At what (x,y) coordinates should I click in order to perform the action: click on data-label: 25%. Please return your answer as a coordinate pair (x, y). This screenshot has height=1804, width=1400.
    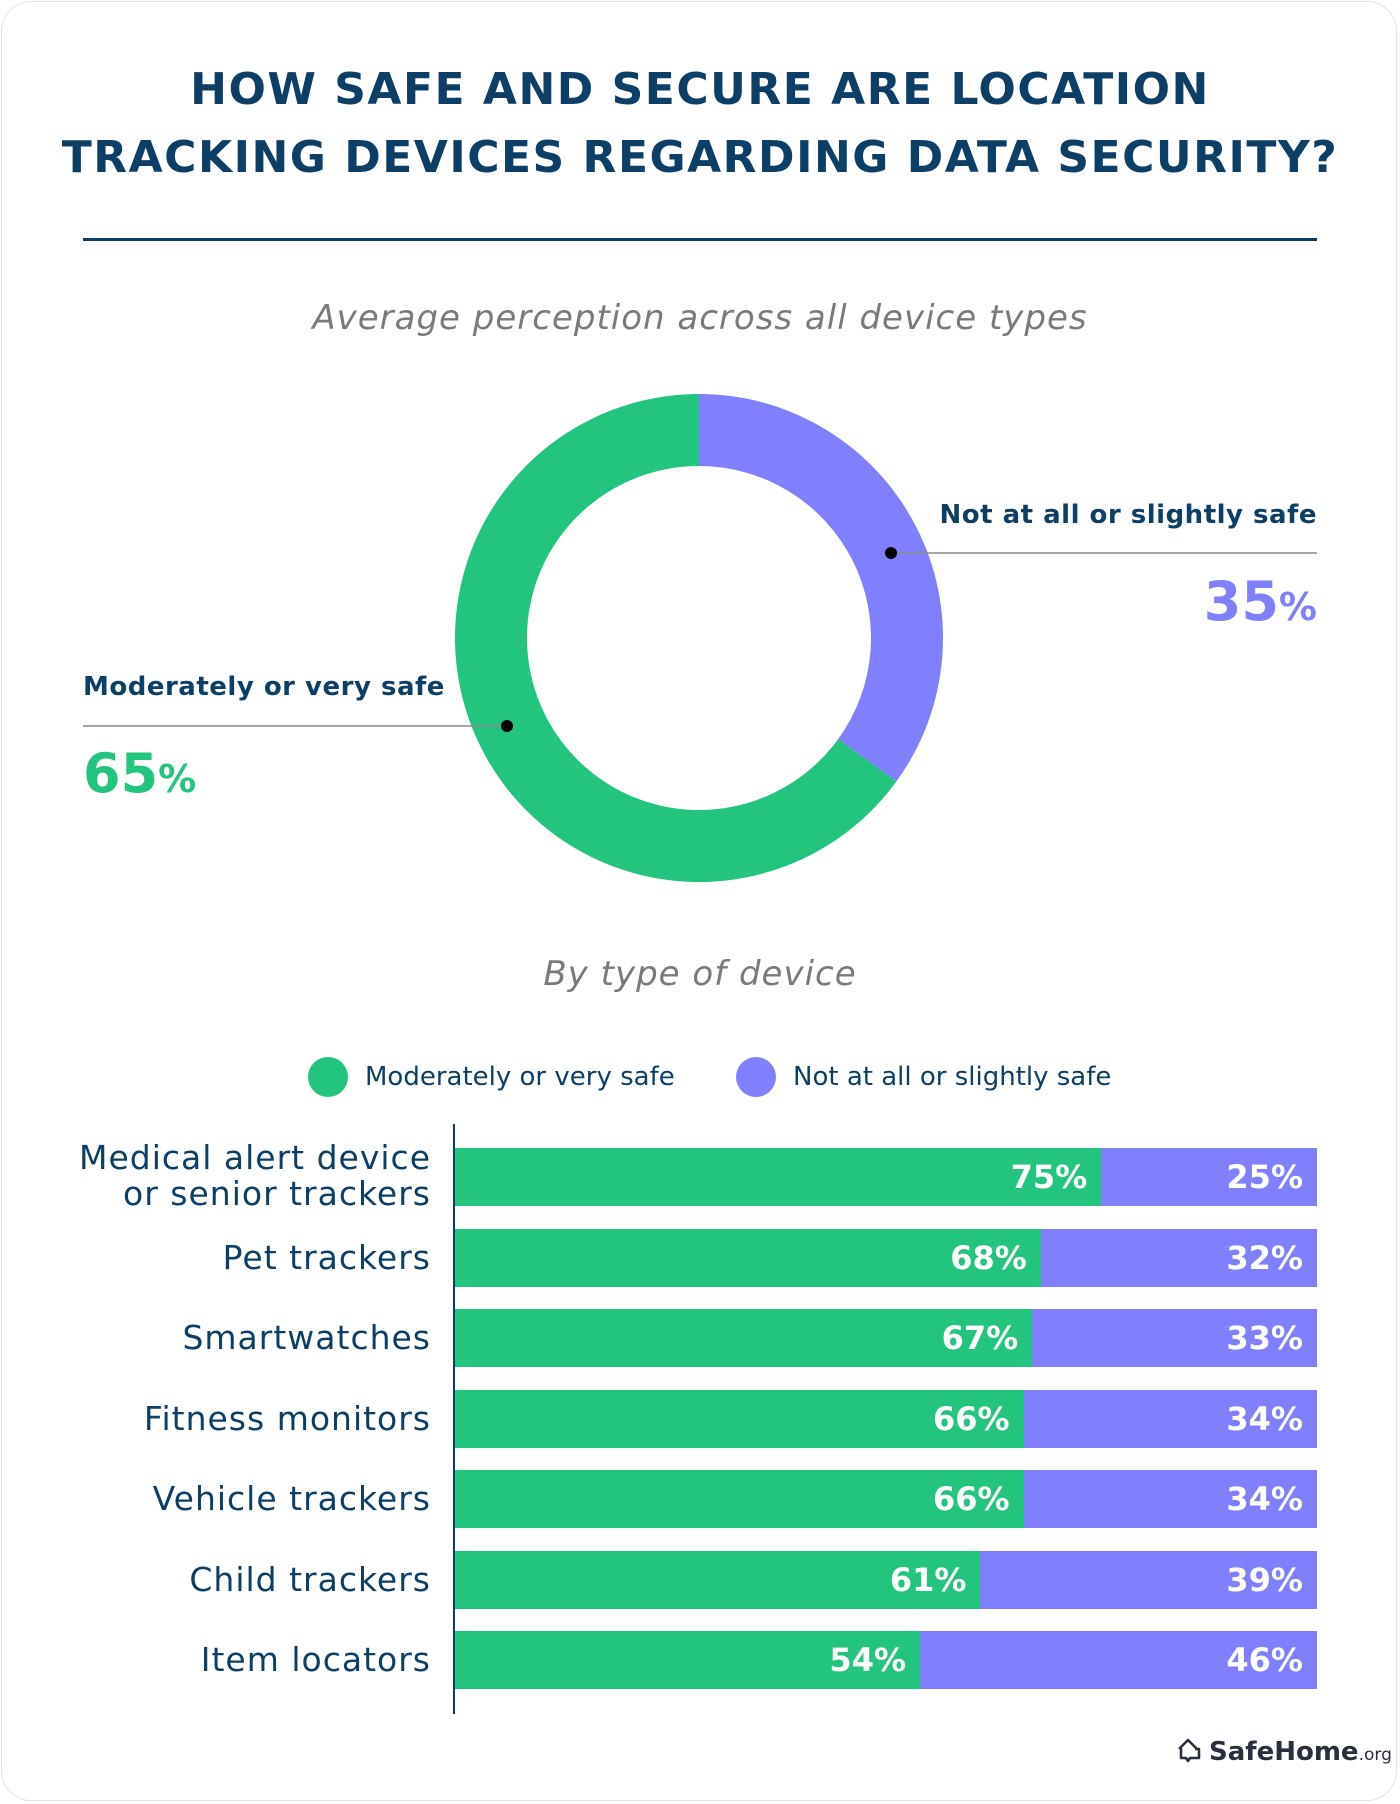
    Looking at the image, I should click on (1264, 1177).